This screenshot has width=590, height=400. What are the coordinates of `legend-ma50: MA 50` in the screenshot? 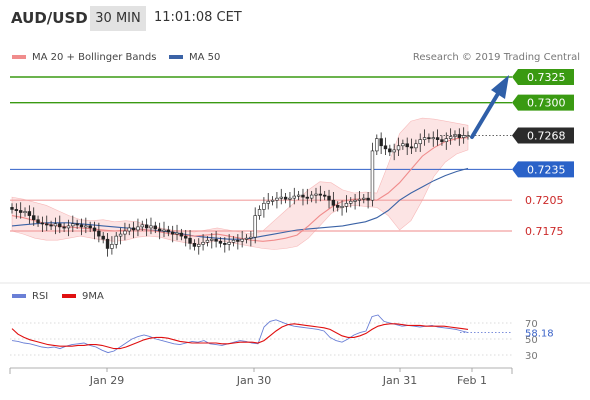 It's located at (194, 57).